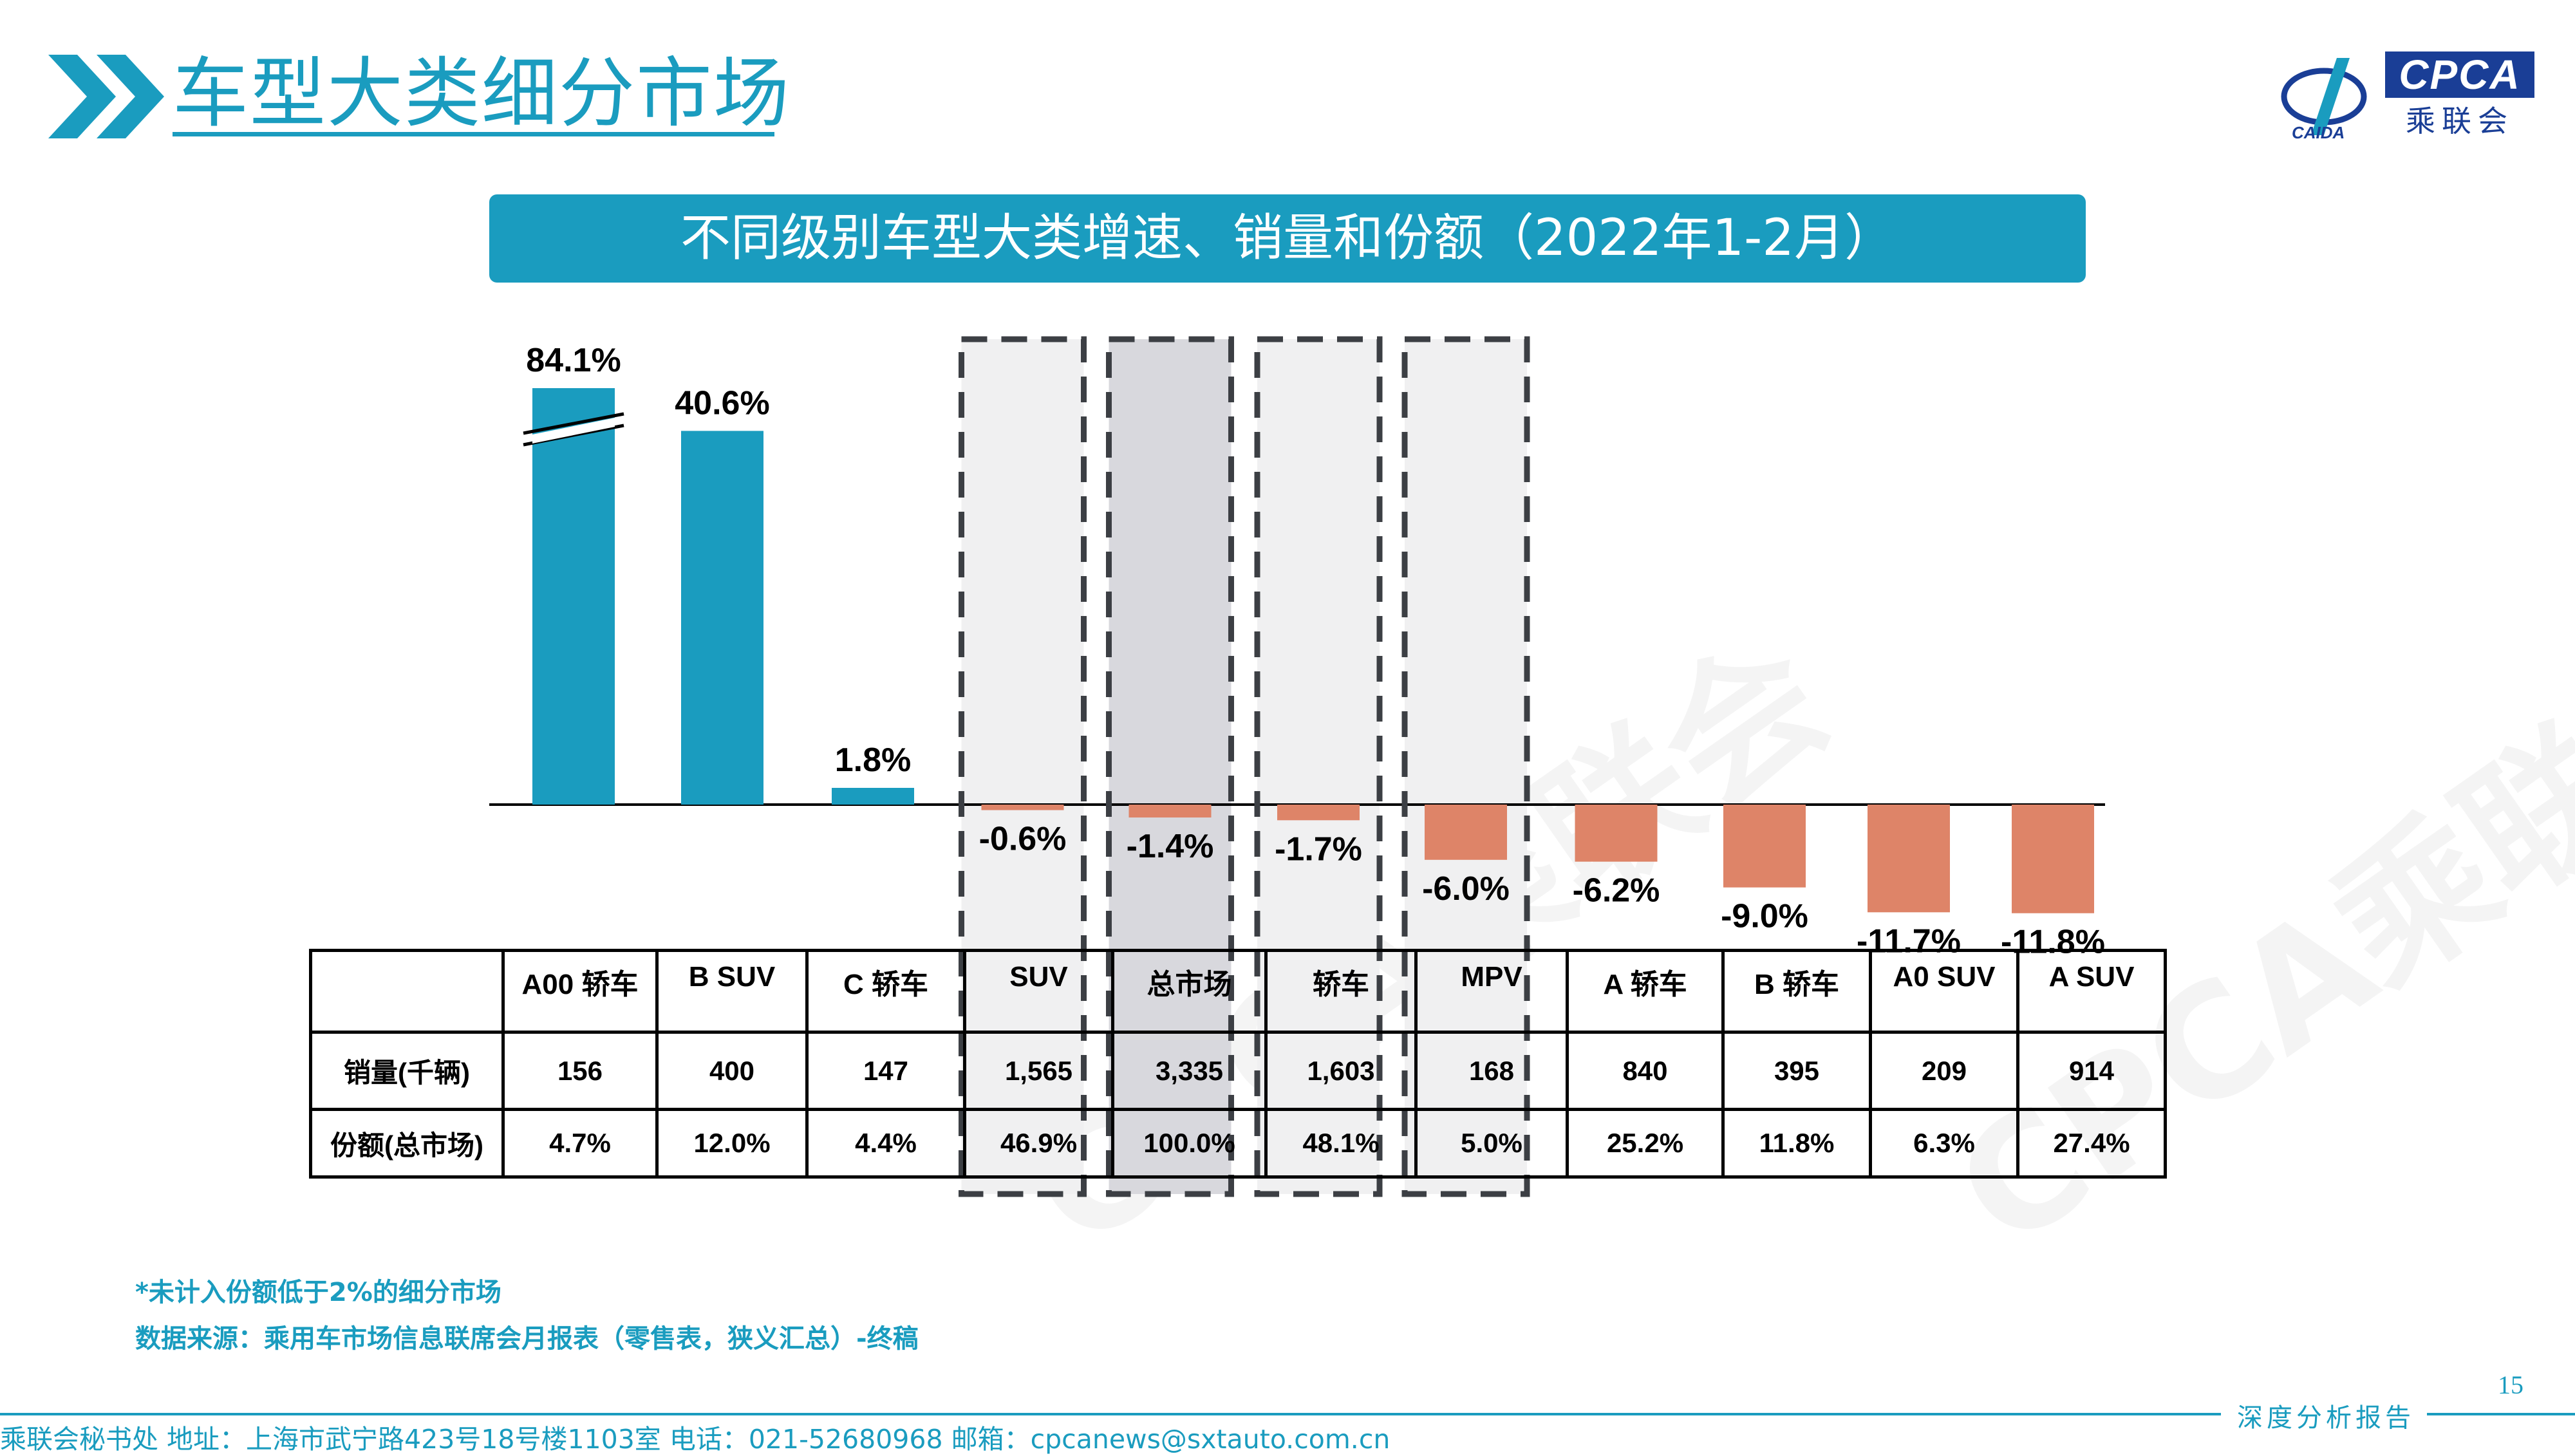 The image size is (2575, 1456). What do you see at coordinates (407, 992) in the screenshot?
I see `table-corner-cell` at bounding box center [407, 992].